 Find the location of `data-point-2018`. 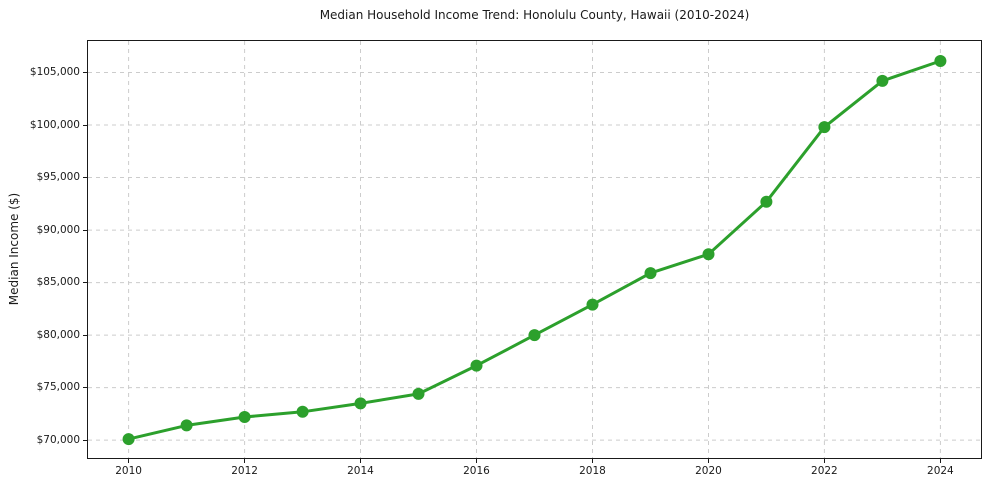

data-point-2018 is located at coordinates (592, 304).